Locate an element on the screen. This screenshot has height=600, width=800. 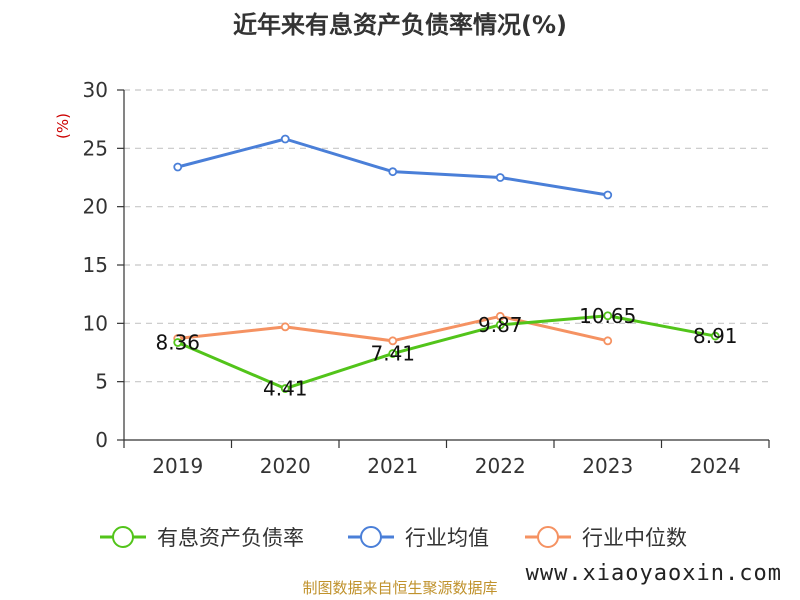
y-tick-label: 25 is located at coordinates (95, 148).